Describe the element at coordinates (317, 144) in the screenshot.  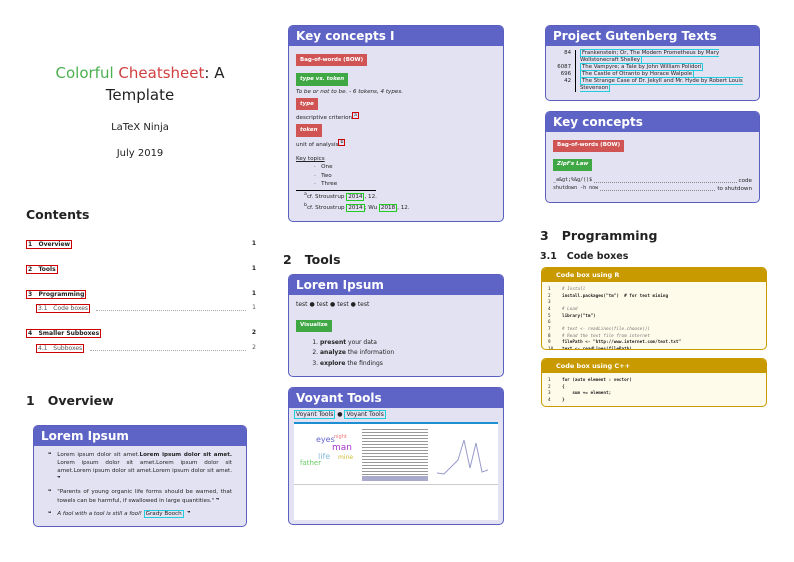
I see `token-desc: unit of analysis` at that location.